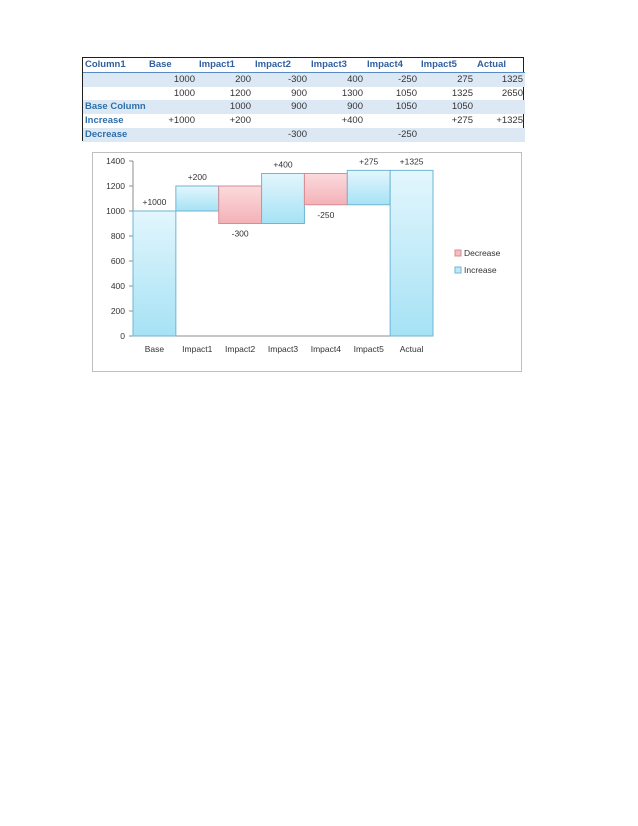  I want to click on legend-label: Decrease, so click(482, 253).